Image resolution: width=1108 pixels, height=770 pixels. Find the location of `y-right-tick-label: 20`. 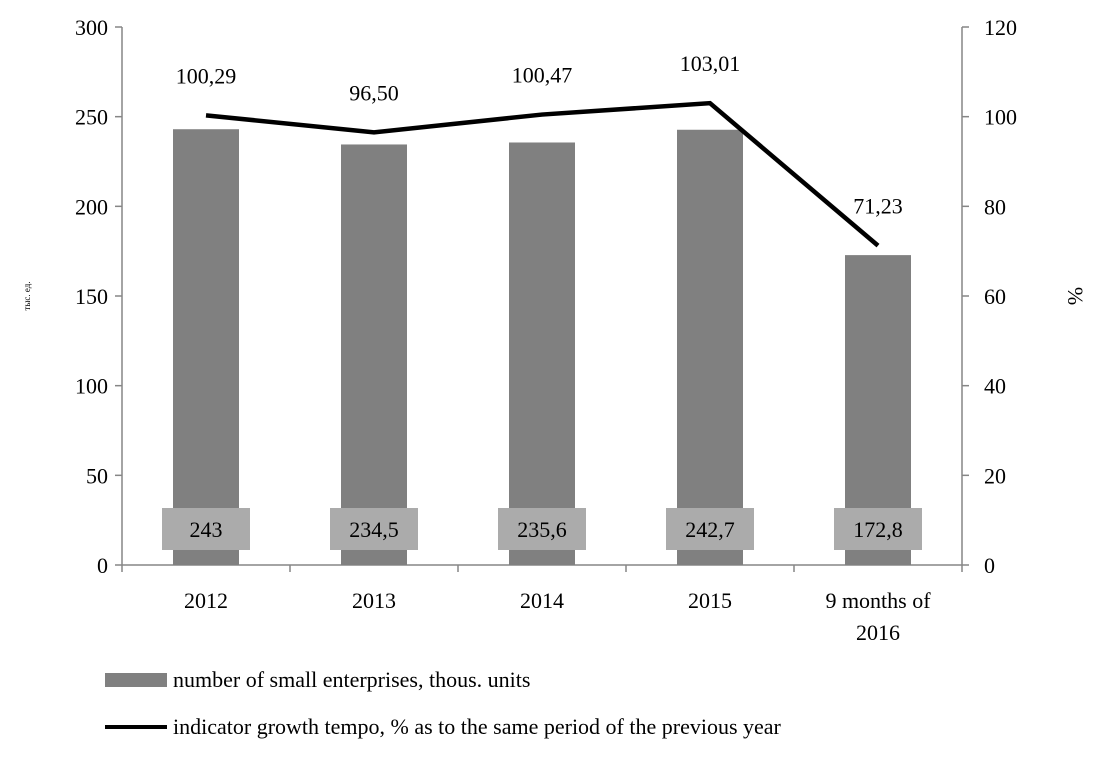

y-right-tick-label: 20 is located at coordinates (995, 475).